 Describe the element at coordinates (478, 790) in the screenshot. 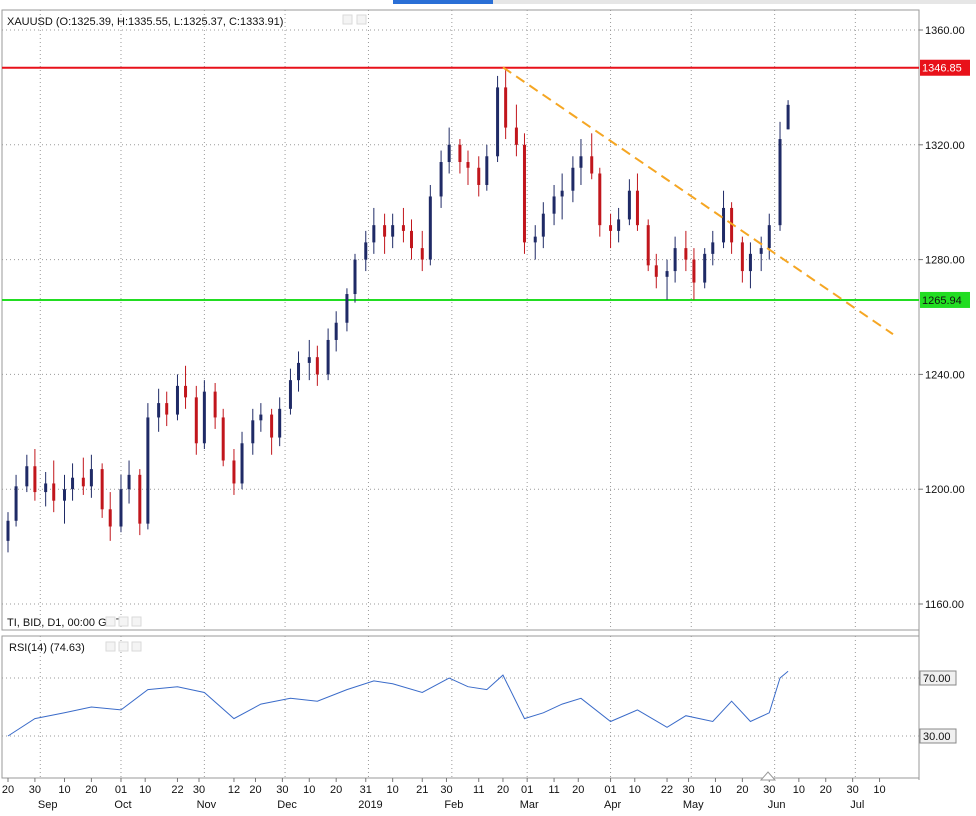

I see `day-tick-label: 11` at that location.